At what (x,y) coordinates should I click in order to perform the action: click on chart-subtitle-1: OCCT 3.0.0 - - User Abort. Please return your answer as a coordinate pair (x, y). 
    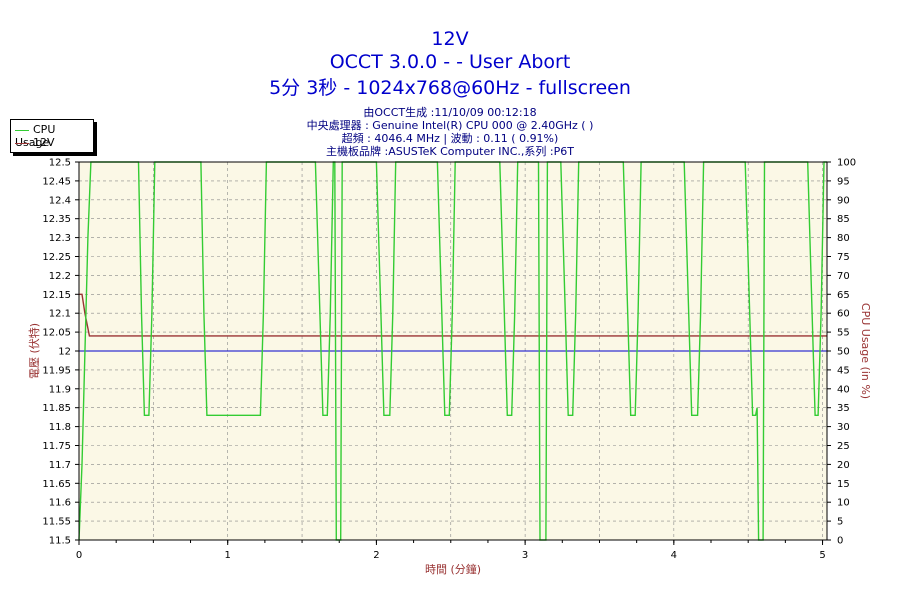
    Looking at the image, I should click on (450, 62).